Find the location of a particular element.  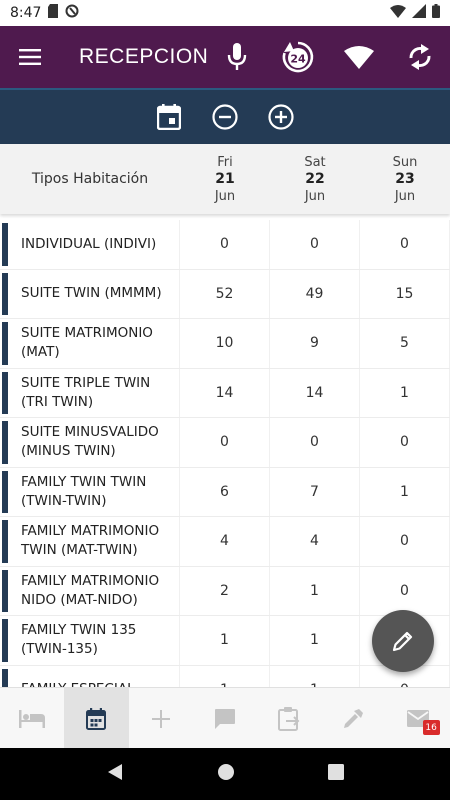

recents-square-icon is located at coordinates (335, 772).